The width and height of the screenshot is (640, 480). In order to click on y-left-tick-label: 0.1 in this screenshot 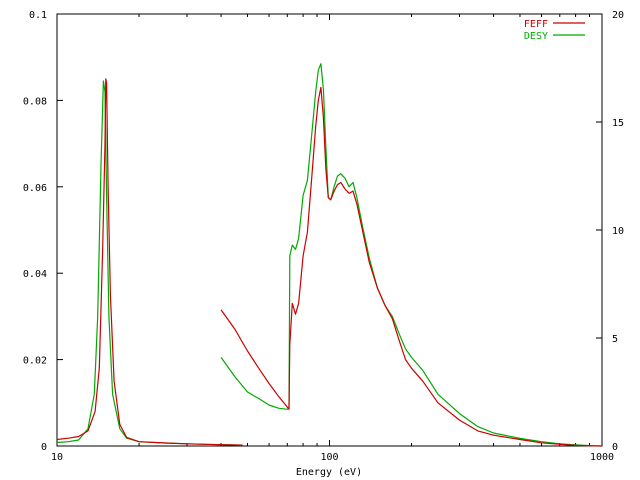, I will do `click(38, 15)`.